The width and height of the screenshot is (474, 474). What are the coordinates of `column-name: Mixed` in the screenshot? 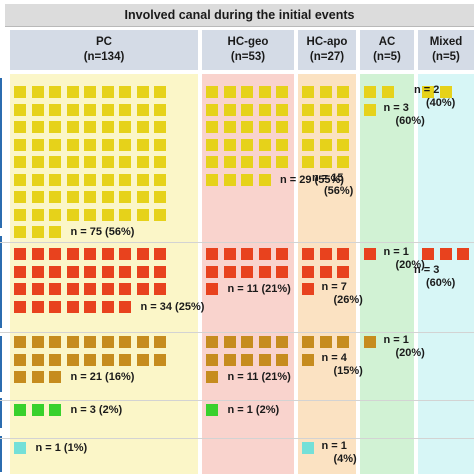 It's located at (446, 42).